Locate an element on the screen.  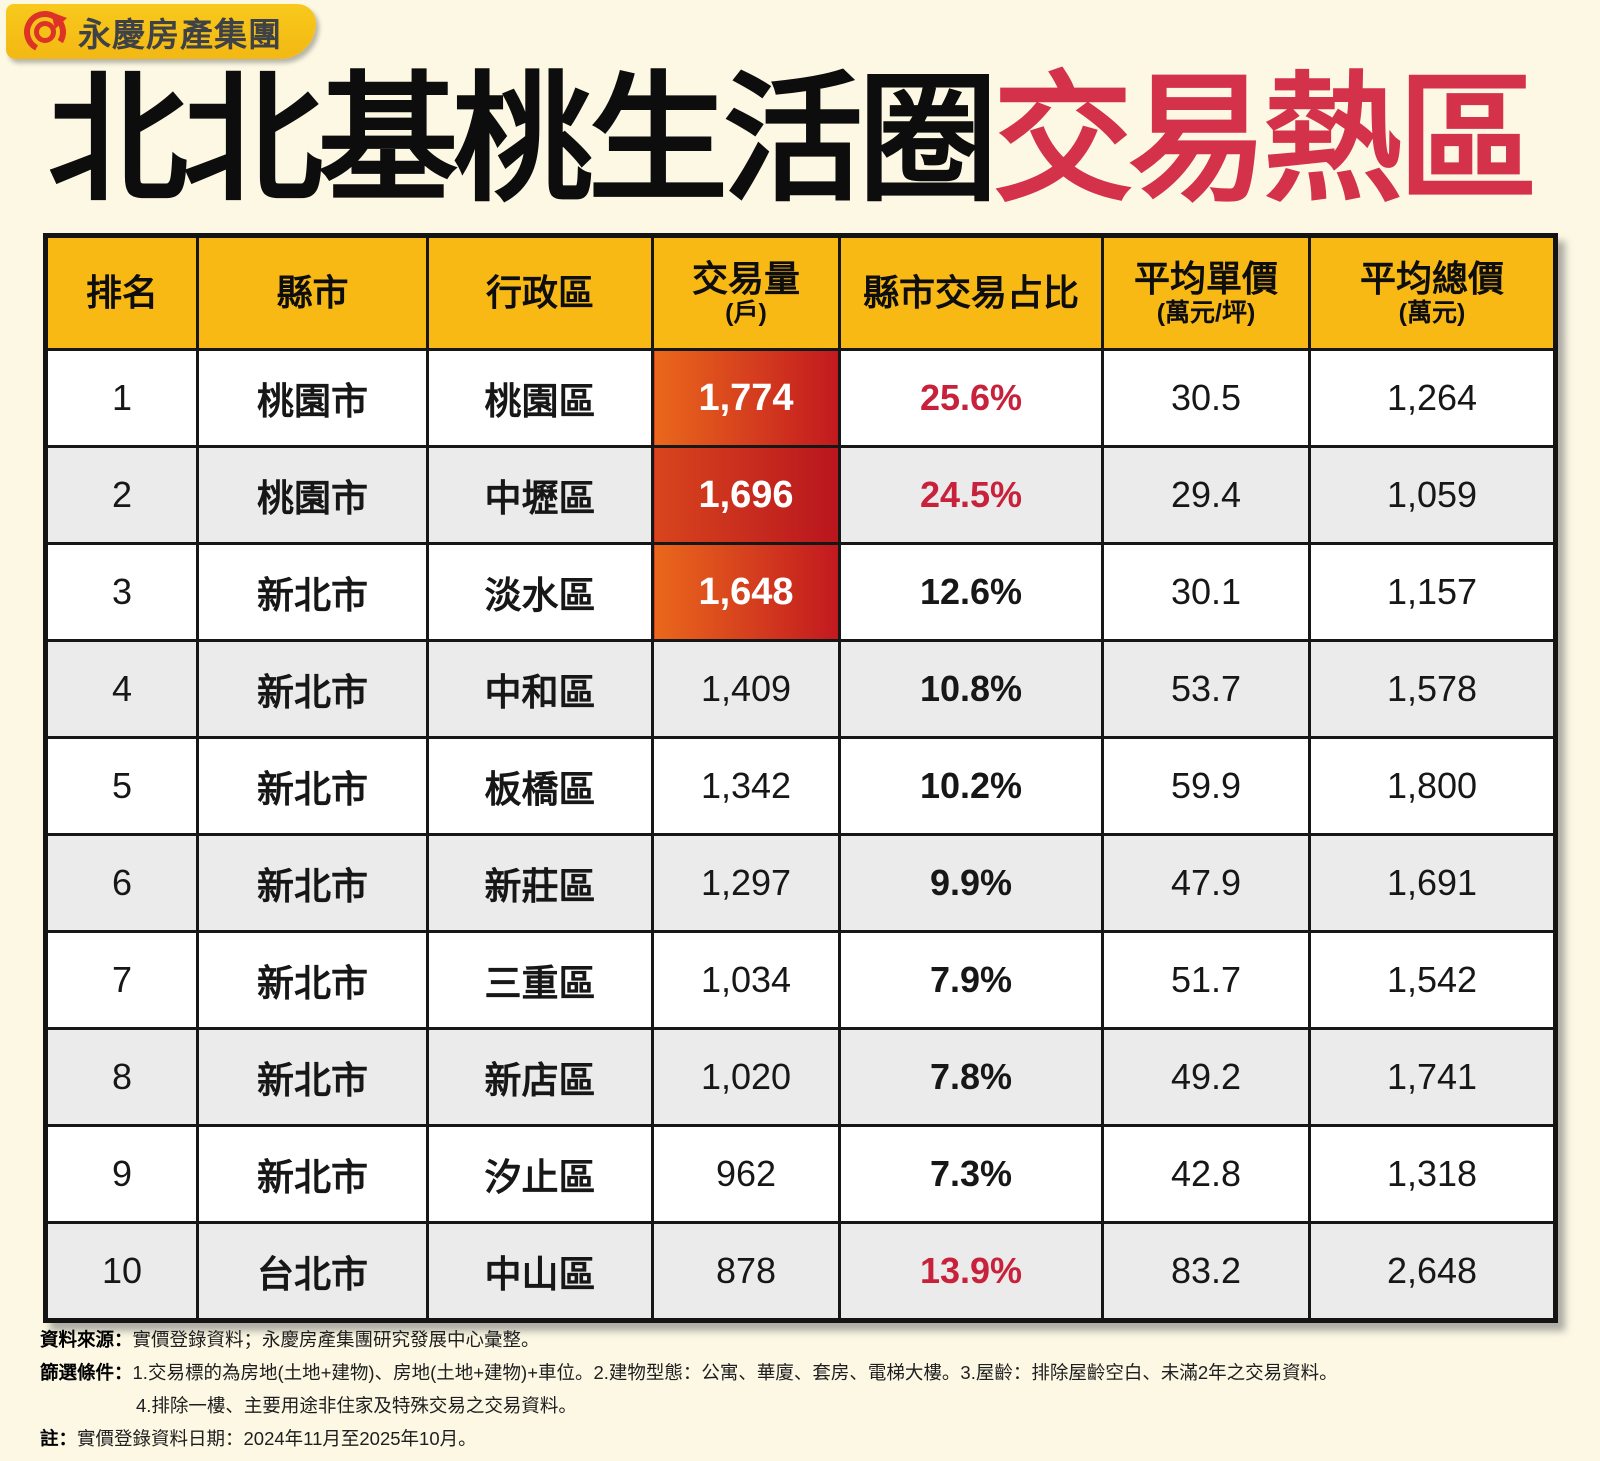
cell-volume: 1,297 is located at coordinates (746, 883).